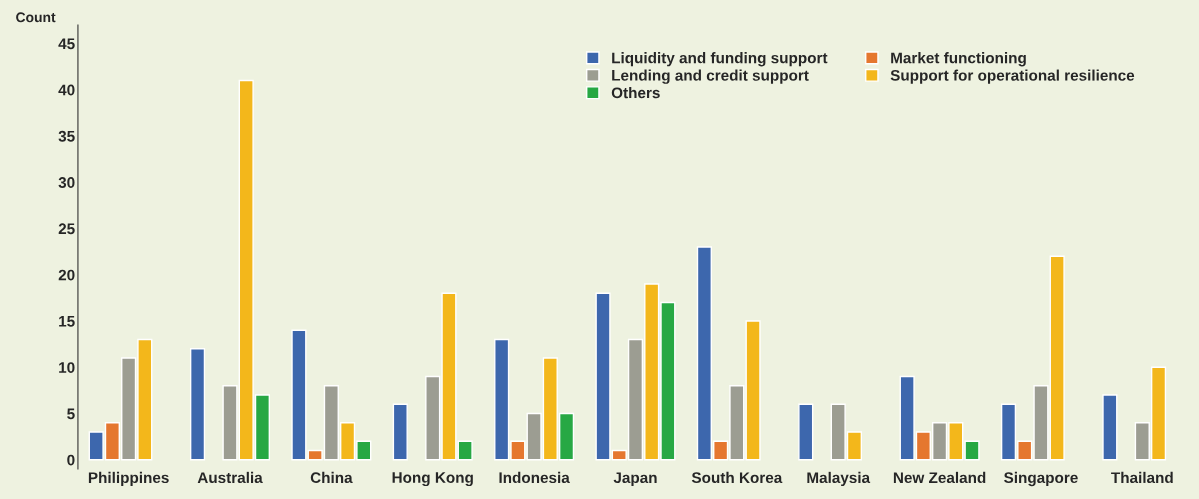 This screenshot has width=1199, height=499. What do you see at coordinates (710, 76) in the screenshot?
I see `legend-label: Lending and credit support` at bounding box center [710, 76].